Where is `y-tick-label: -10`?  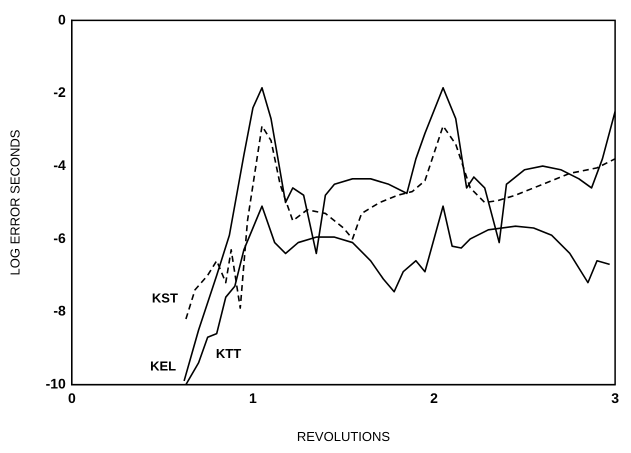 y-tick-label: -10 is located at coordinates (56, 383).